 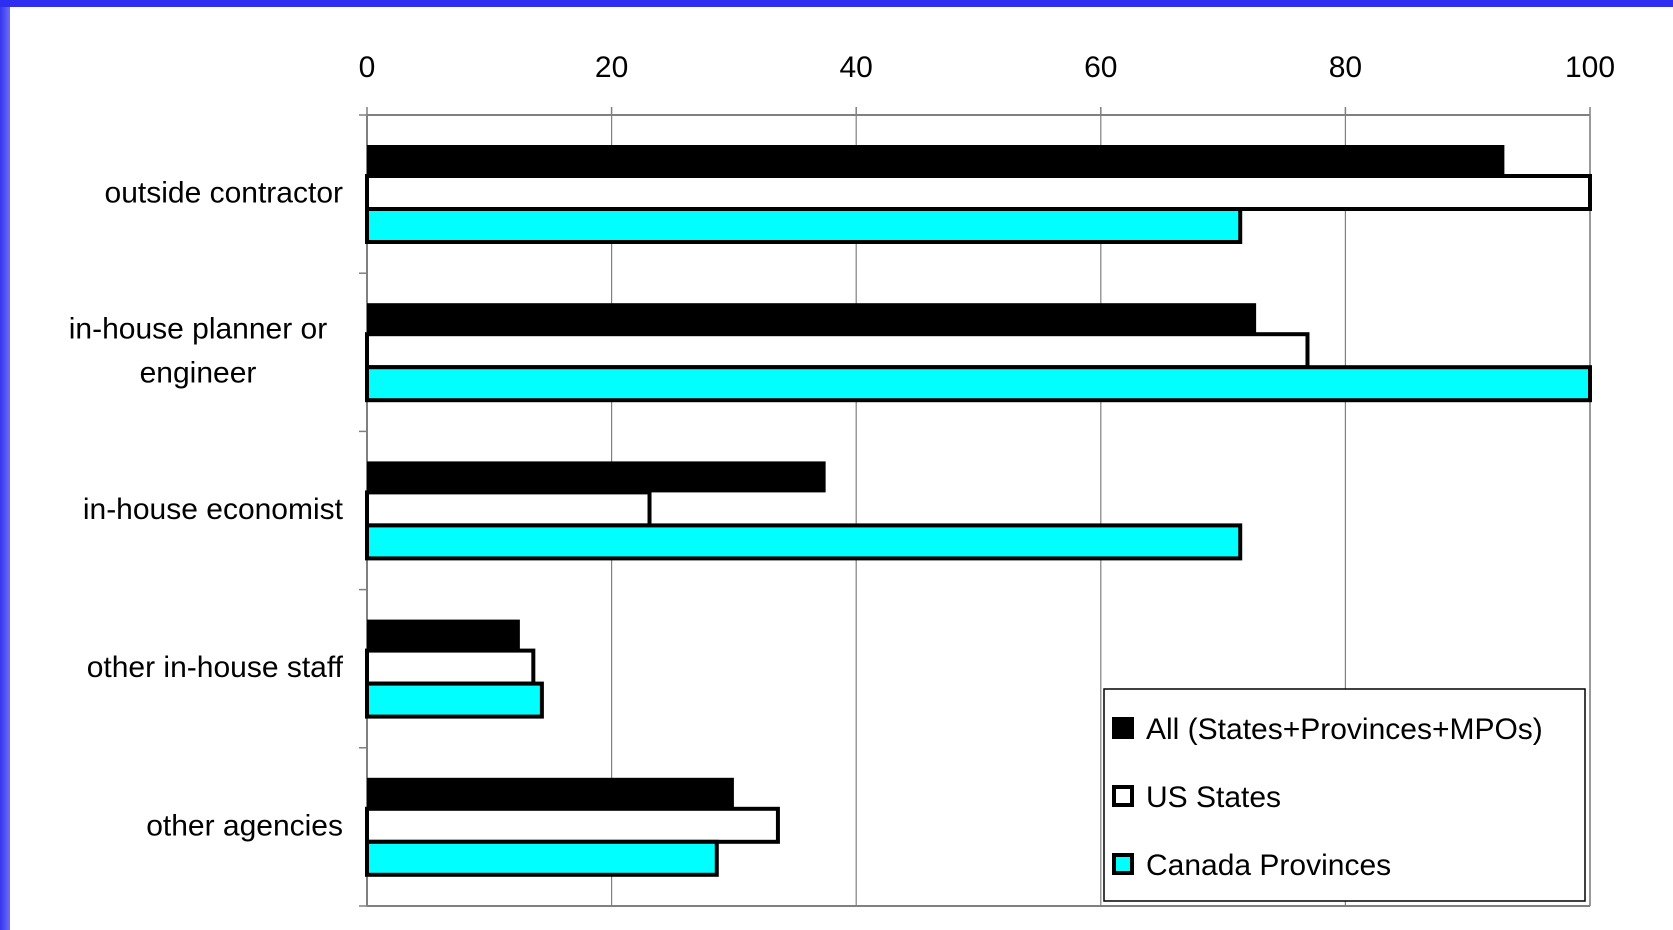 What do you see at coordinates (856, 67) in the screenshot?
I see `x-tick-label: 40` at bounding box center [856, 67].